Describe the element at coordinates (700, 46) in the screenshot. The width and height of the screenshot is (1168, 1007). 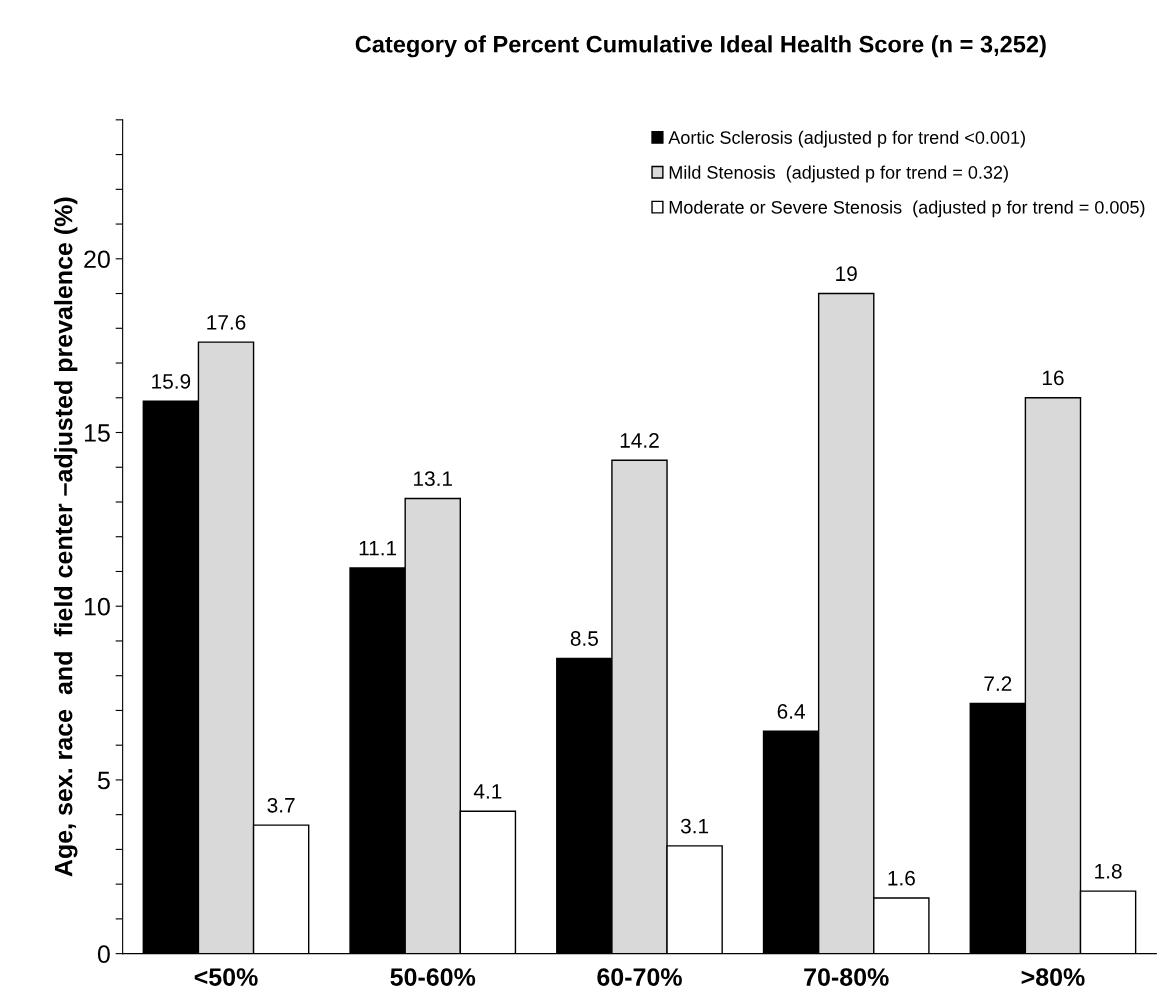
I see `chart-title: Category of Percent Cumulative Ideal Health Score (n = 3,252)` at that location.